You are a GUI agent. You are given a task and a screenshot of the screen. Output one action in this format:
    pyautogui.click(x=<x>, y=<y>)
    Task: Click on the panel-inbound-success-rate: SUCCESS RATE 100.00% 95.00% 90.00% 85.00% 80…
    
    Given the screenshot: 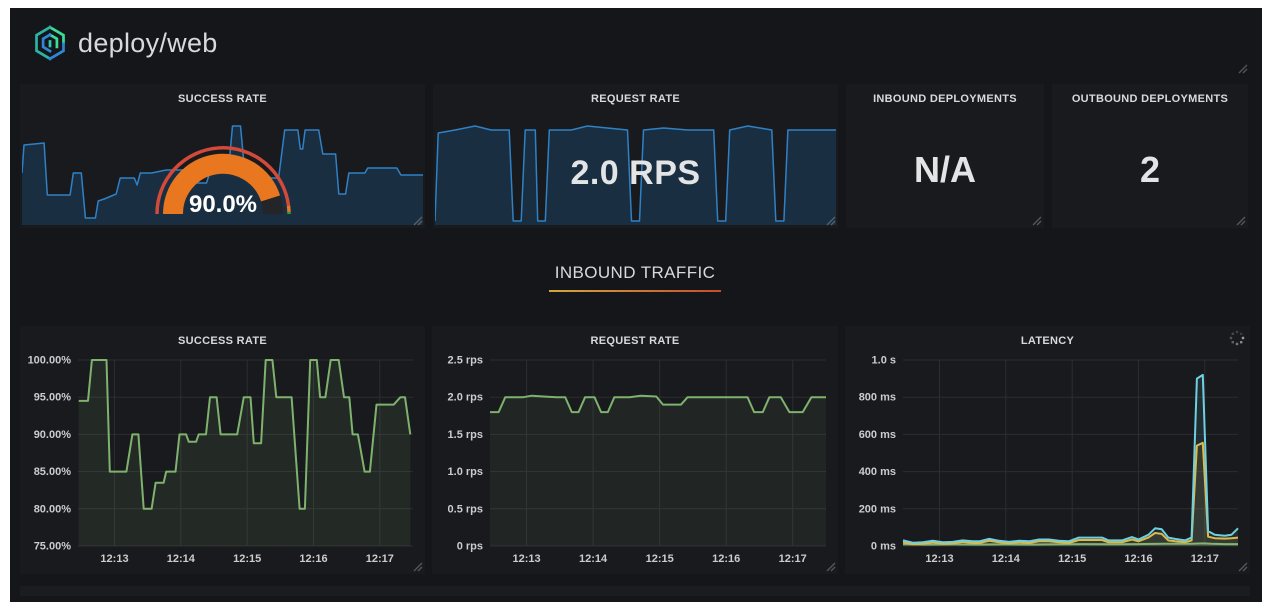 What is the action you would take?
    pyautogui.click(x=222, y=450)
    